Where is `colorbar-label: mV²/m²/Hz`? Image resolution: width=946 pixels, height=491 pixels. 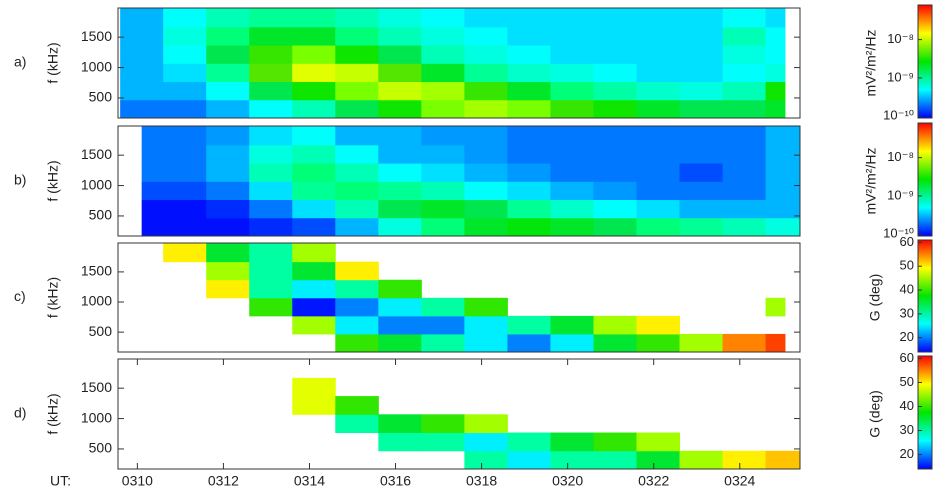
colorbar-label: mV²/m²/Hz is located at coordinates (871, 181).